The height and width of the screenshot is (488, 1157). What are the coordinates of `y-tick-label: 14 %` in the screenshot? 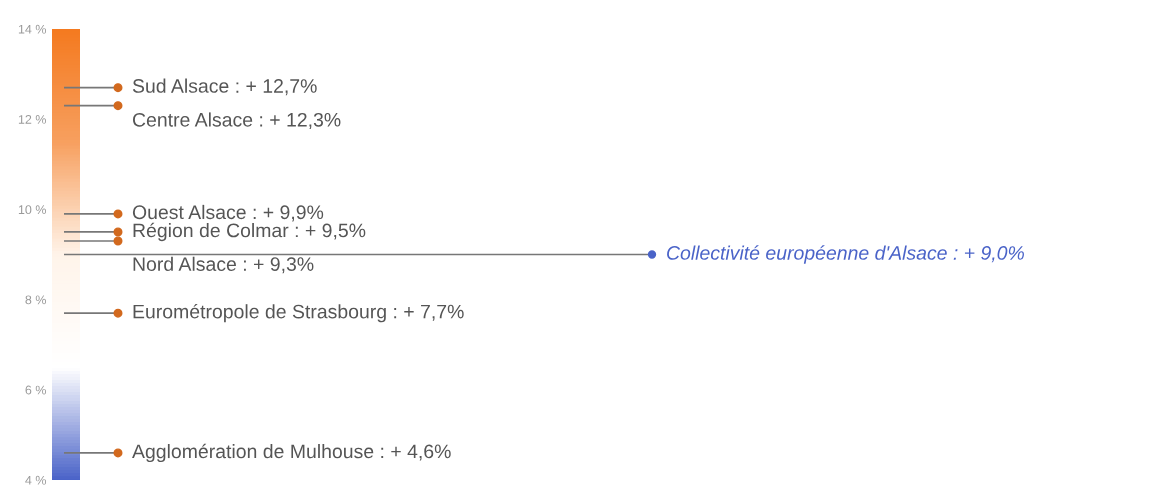 It's located at (32, 29).